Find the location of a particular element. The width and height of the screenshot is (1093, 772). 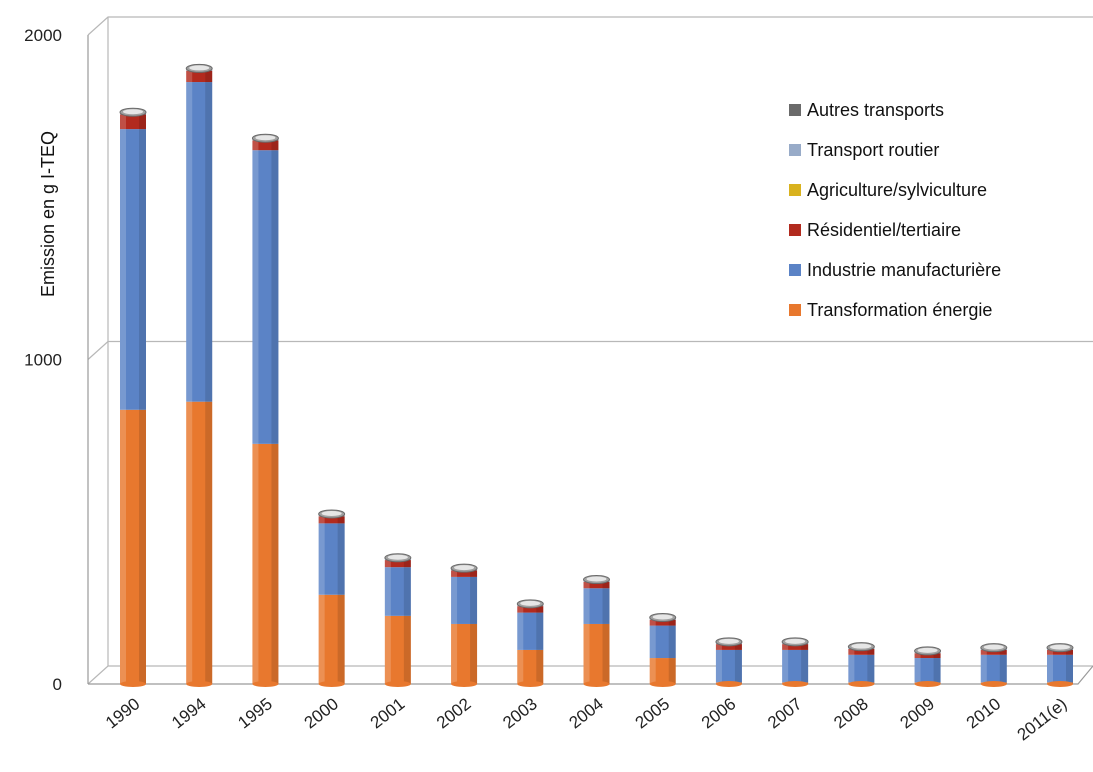

bar-group-2011(e) is located at coordinates (1060, 665).